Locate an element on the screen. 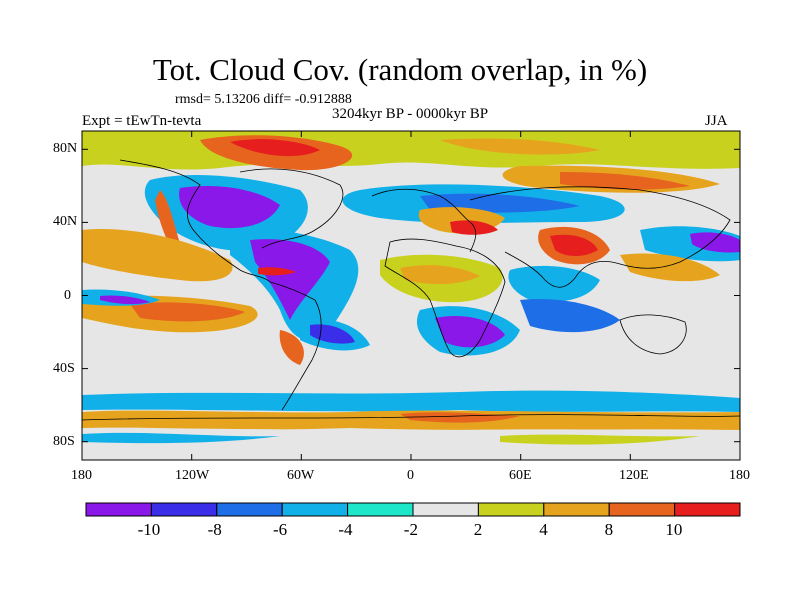 The image size is (800, 600). x-tick-label: 120E is located at coordinates (634, 475).